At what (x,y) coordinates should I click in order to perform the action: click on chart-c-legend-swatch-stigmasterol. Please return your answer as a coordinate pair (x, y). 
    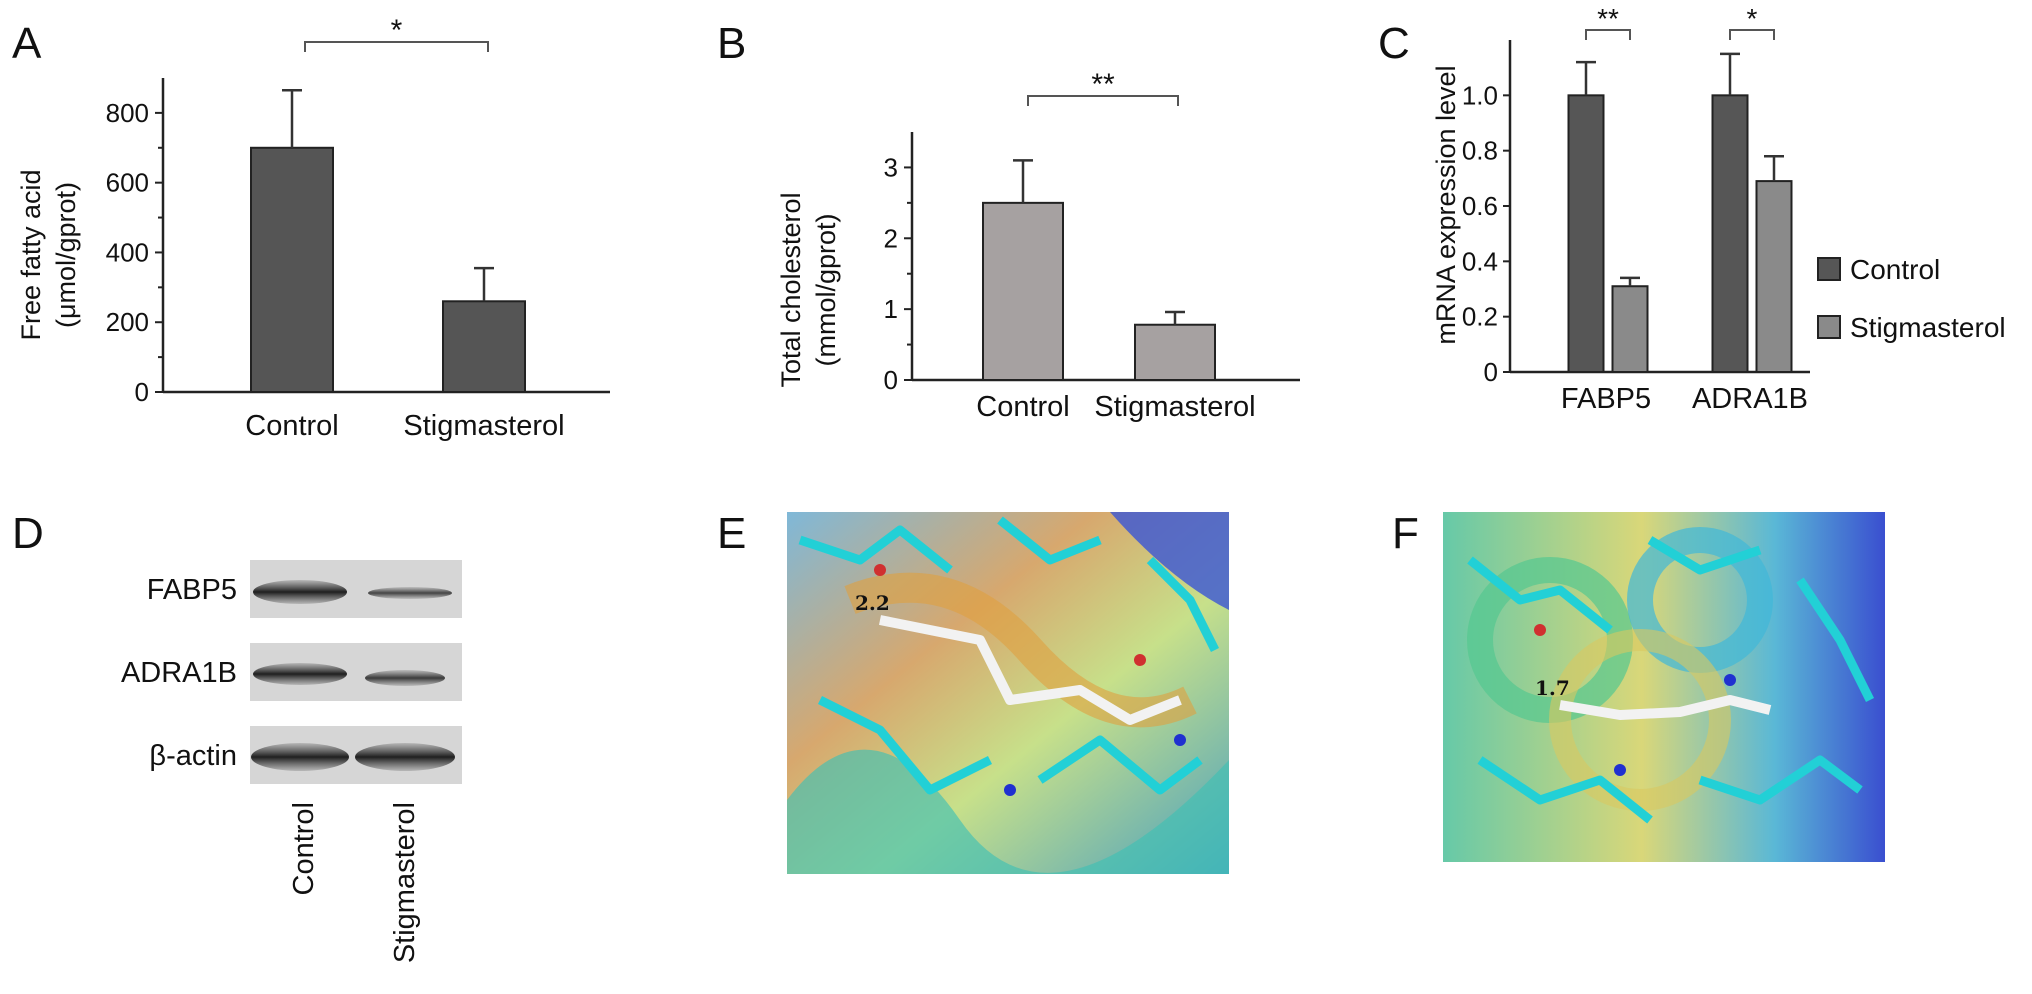
    Looking at the image, I should click on (1829, 327).